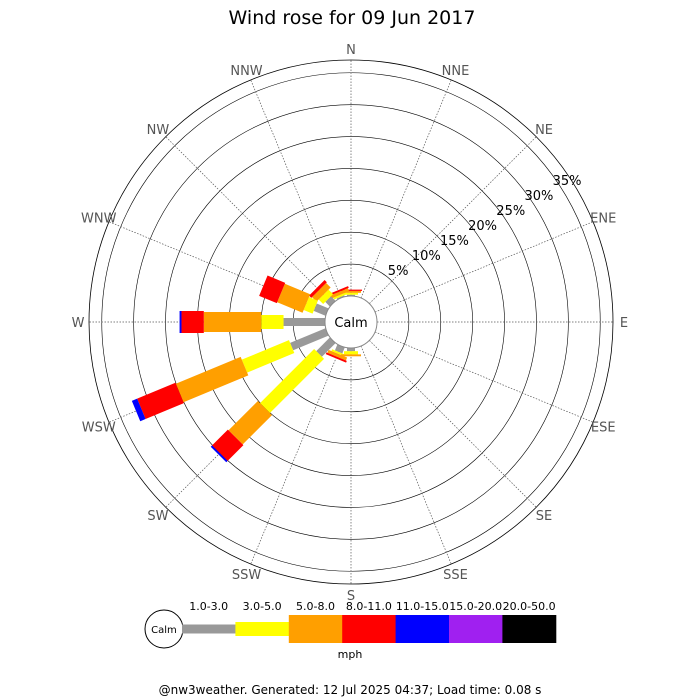  Describe the element at coordinates (454, 241) in the screenshot. I see `ring-label-3: 15%` at that location.